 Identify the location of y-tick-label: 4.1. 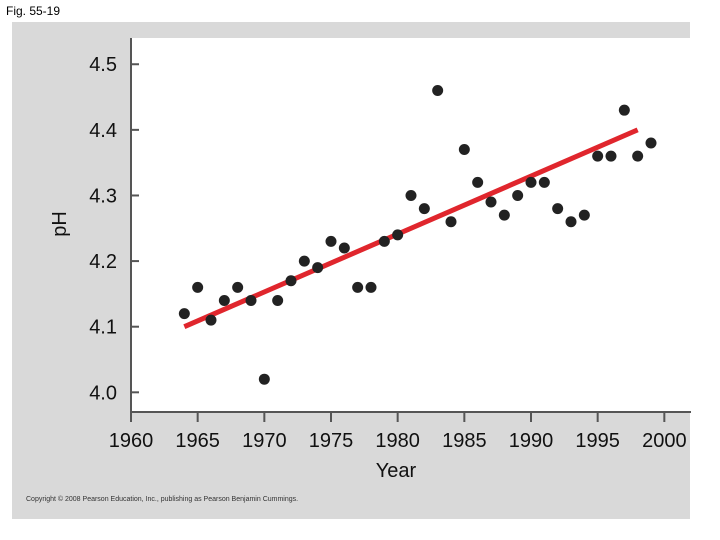
(103, 328).